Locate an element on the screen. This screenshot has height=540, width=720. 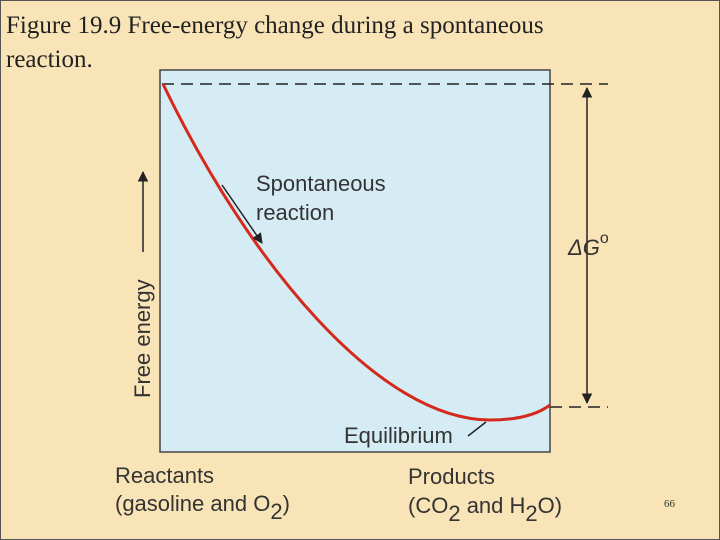
products-label: Products is located at coordinates (451, 476).